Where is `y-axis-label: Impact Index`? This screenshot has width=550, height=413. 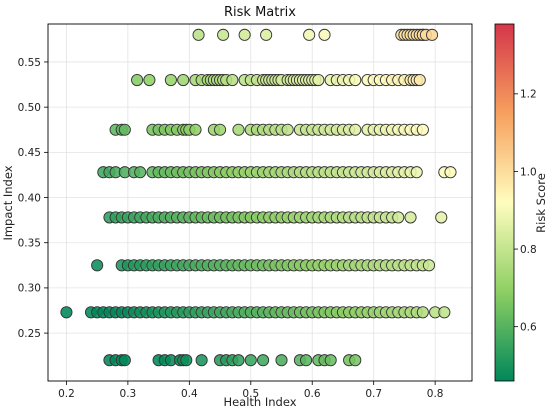
y-axis-label: Impact Index is located at coordinates (8, 202).